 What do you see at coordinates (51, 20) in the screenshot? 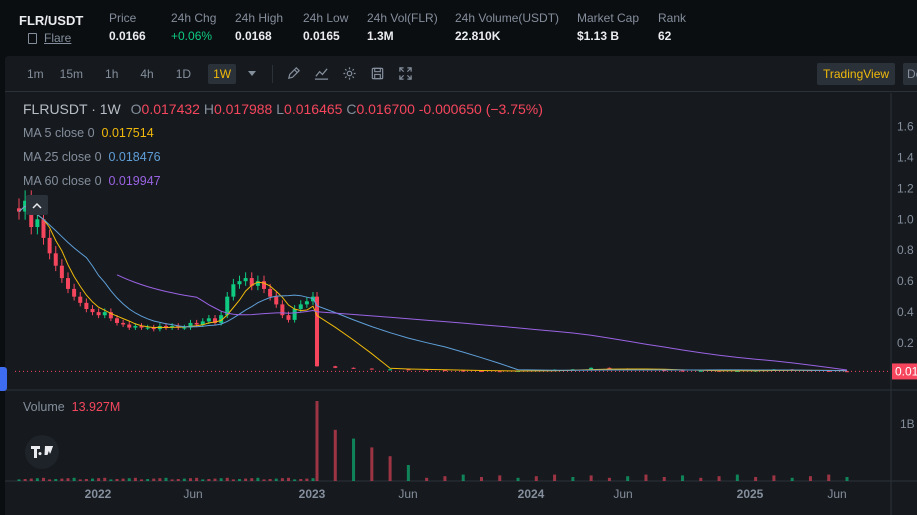
I see `pair-symbol: FLR/USDT` at bounding box center [51, 20].